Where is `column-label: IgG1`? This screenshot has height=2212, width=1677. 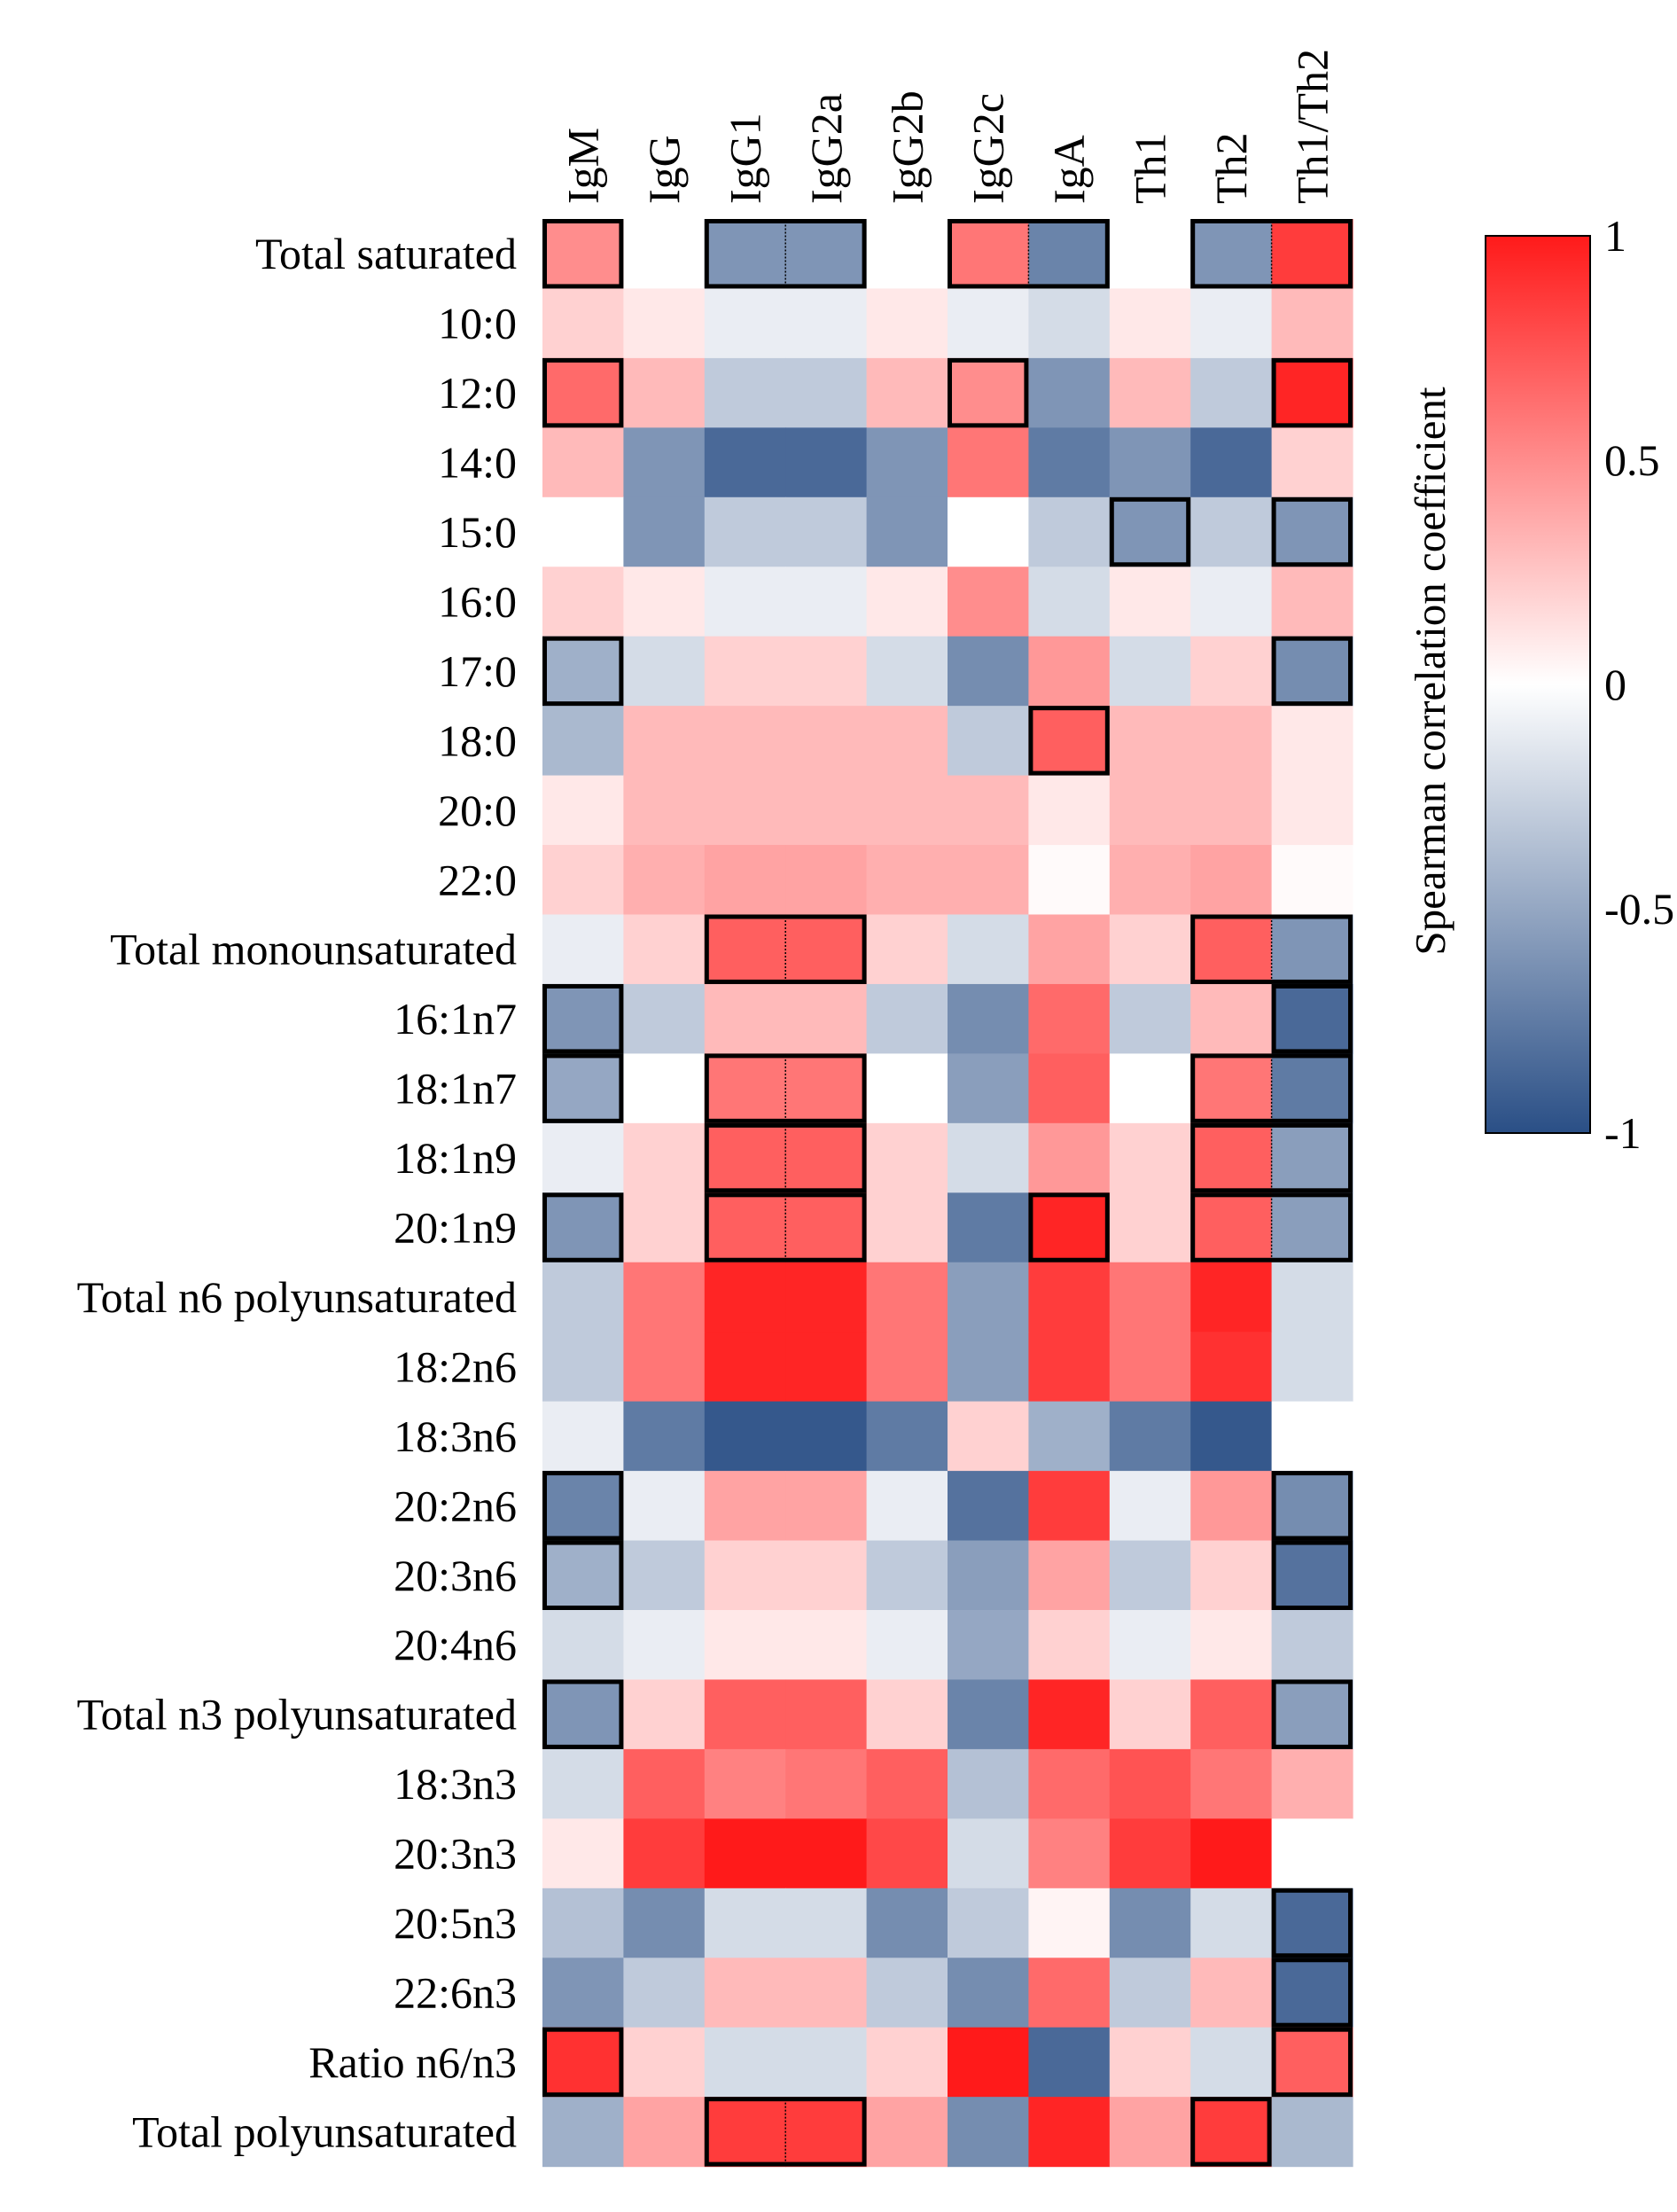
column-label: IgG1 is located at coordinates (745, 158).